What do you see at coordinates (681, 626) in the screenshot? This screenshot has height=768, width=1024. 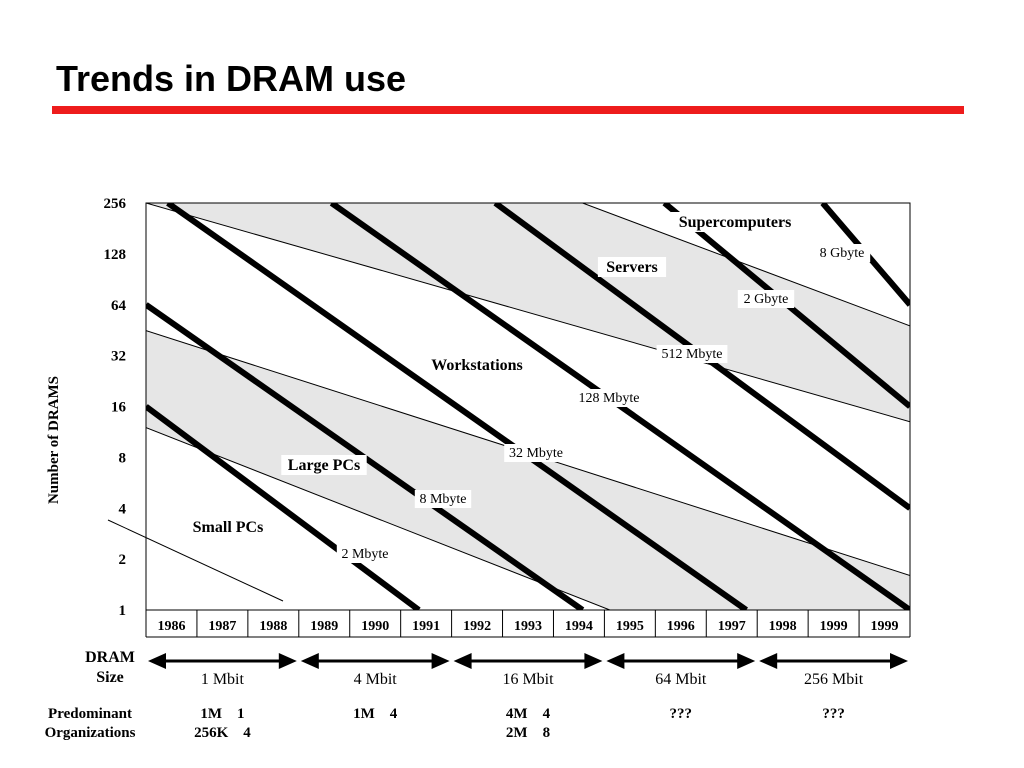 I see `year-label: 1996` at bounding box center [681, 626].